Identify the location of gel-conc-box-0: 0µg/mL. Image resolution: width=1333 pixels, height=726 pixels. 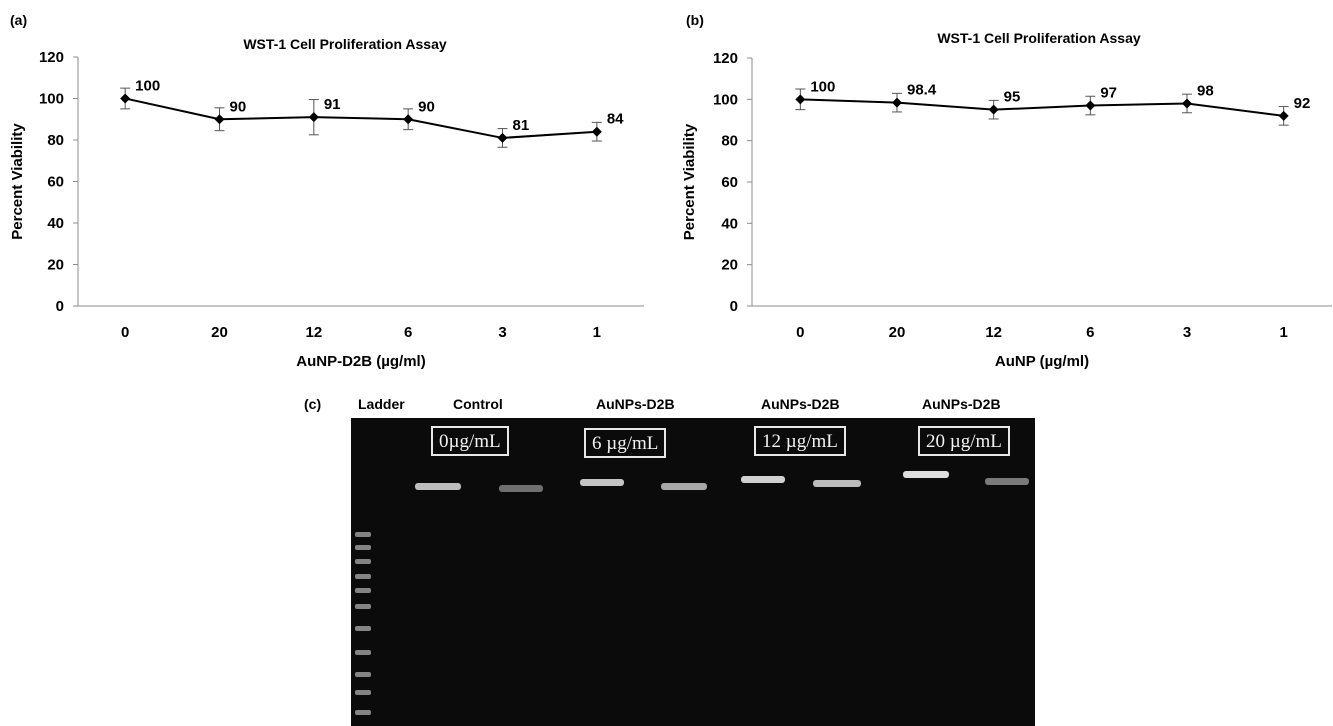
(470, 441).